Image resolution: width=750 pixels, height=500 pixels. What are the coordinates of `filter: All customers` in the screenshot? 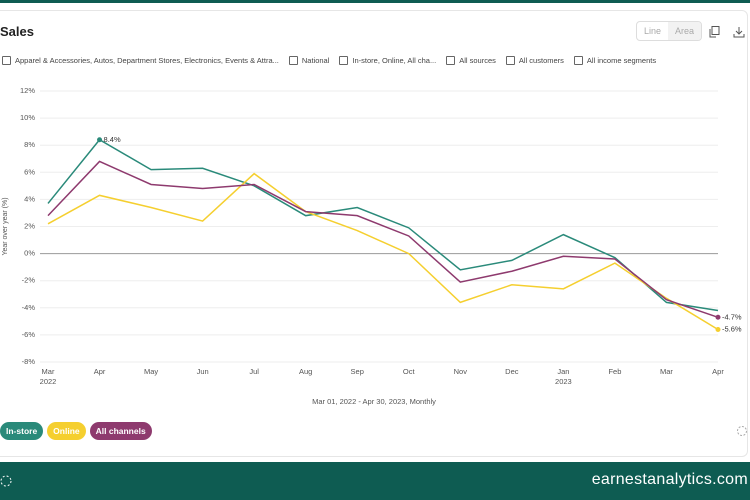 It's located at (534, 60).